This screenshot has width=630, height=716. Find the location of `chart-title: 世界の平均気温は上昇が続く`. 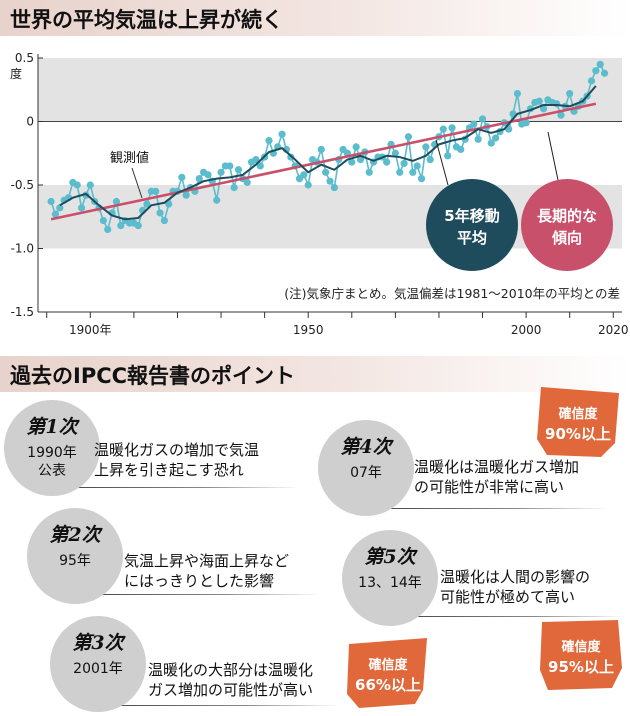

chart-title: 世界の平均気温は上昇が続く is located at coordinates (146, 20).